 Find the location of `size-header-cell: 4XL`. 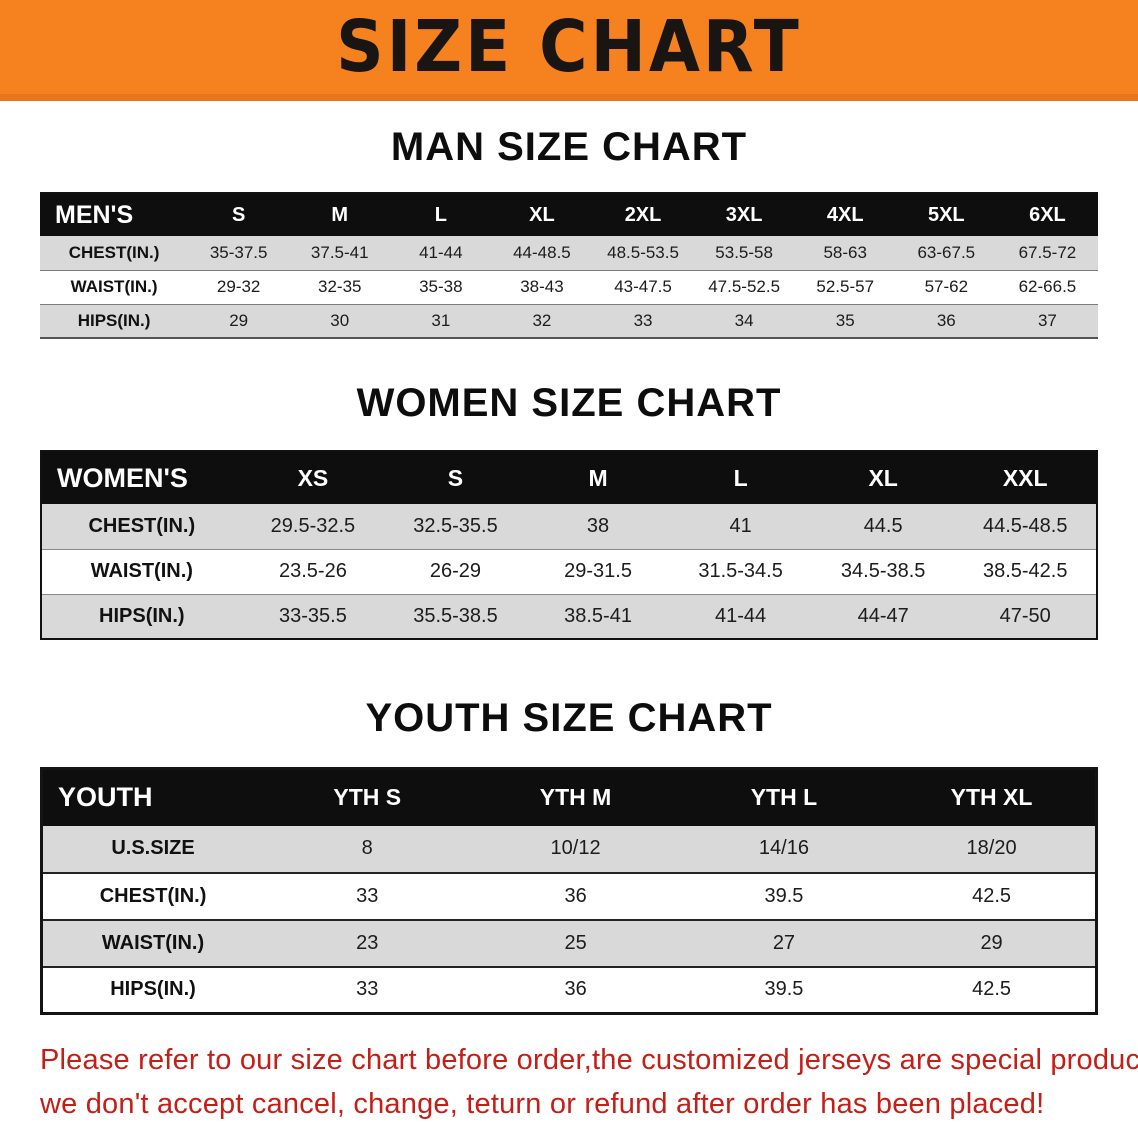

size-header-cell: 4XL is located at coordinates (845, 214).